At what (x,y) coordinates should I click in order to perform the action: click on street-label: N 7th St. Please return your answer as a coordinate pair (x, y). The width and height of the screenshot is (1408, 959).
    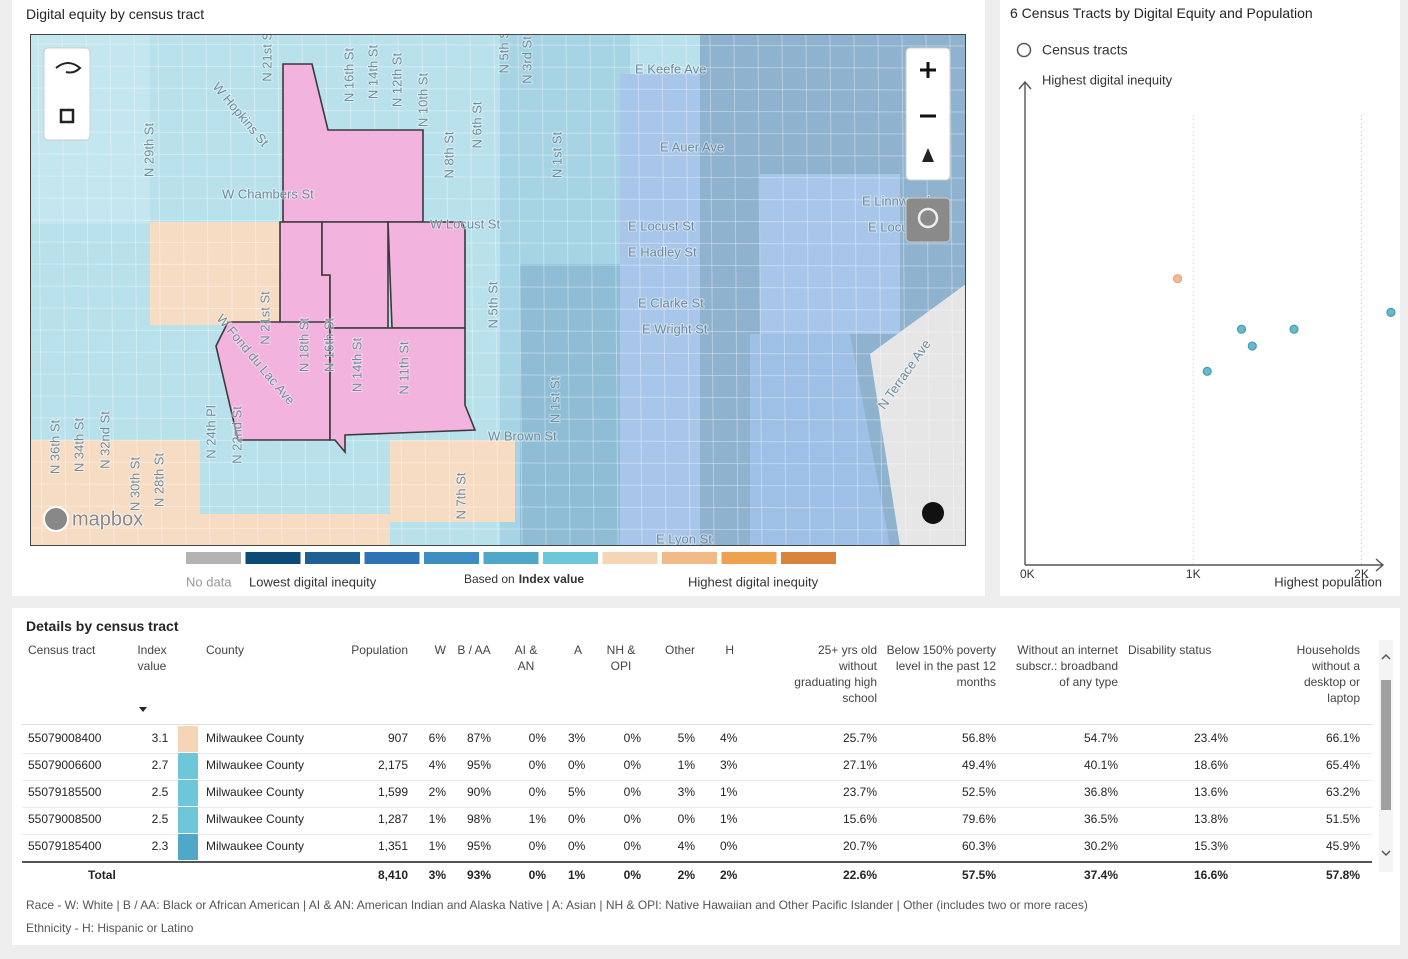
    Looking at the image, I should click on (460, 495).